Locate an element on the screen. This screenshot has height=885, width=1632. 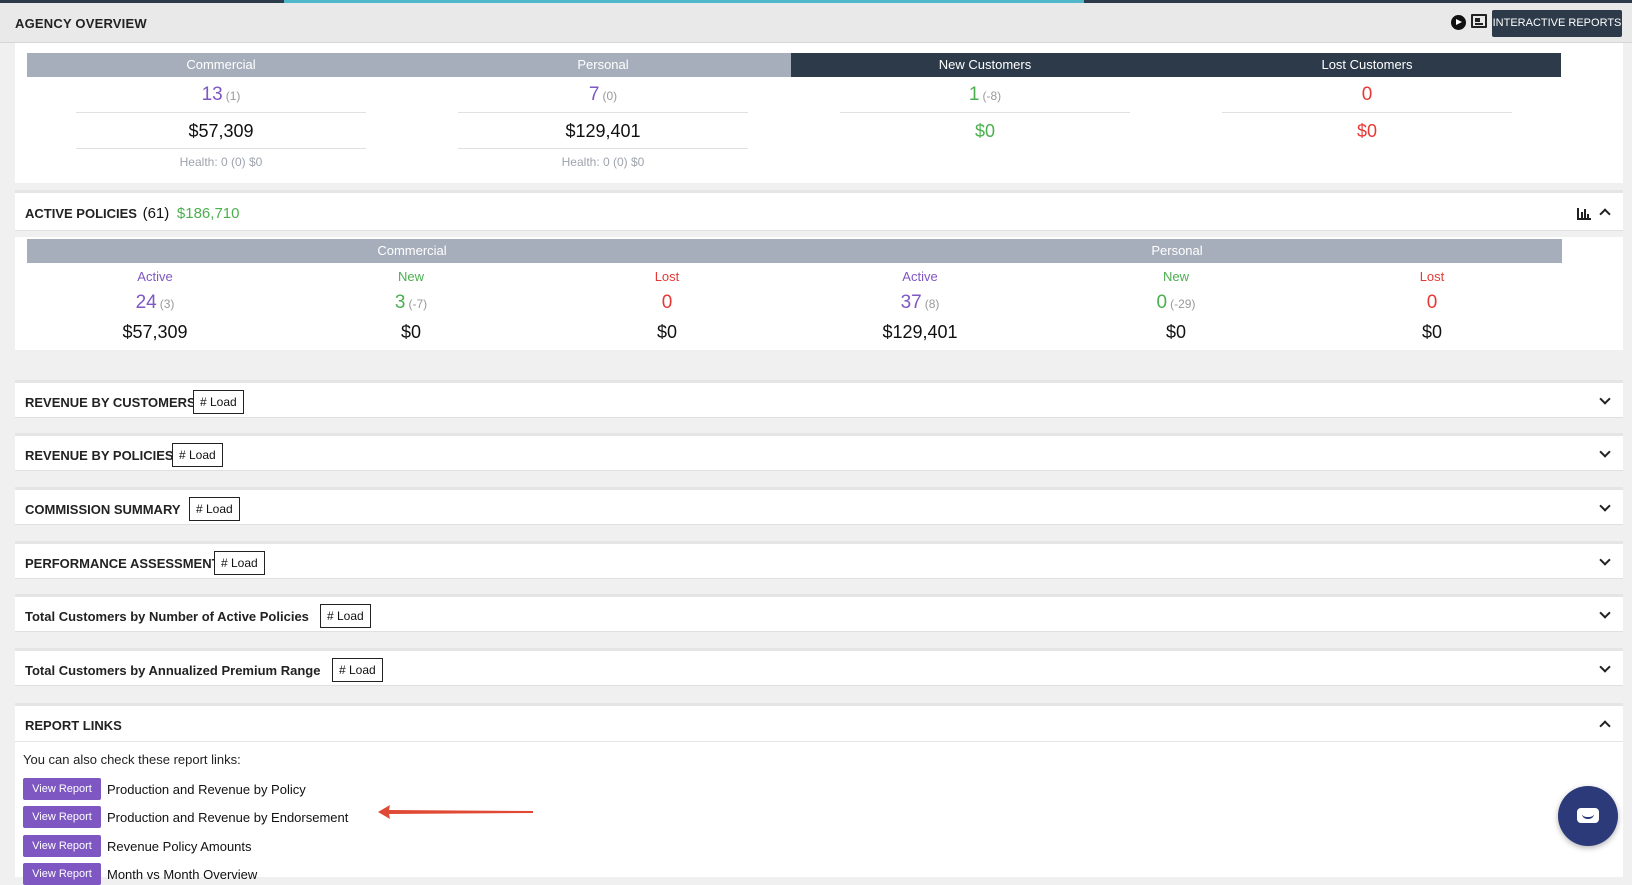
commercial-count-value: 13 is located at coordinates (212, 94).